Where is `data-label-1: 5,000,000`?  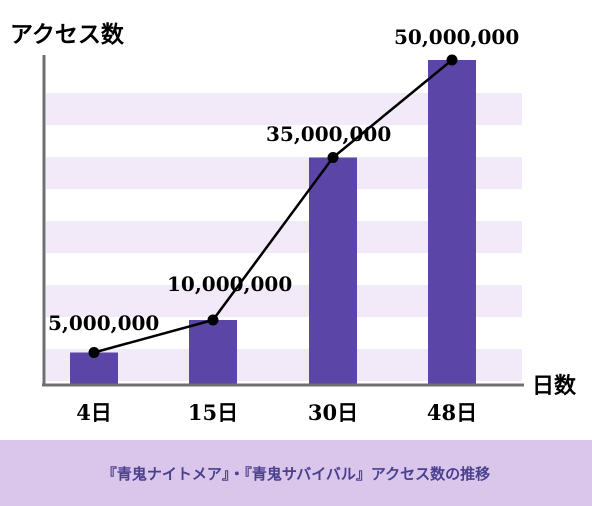 data-label-1: 5,000,000 is located at coordinates (103, 323).